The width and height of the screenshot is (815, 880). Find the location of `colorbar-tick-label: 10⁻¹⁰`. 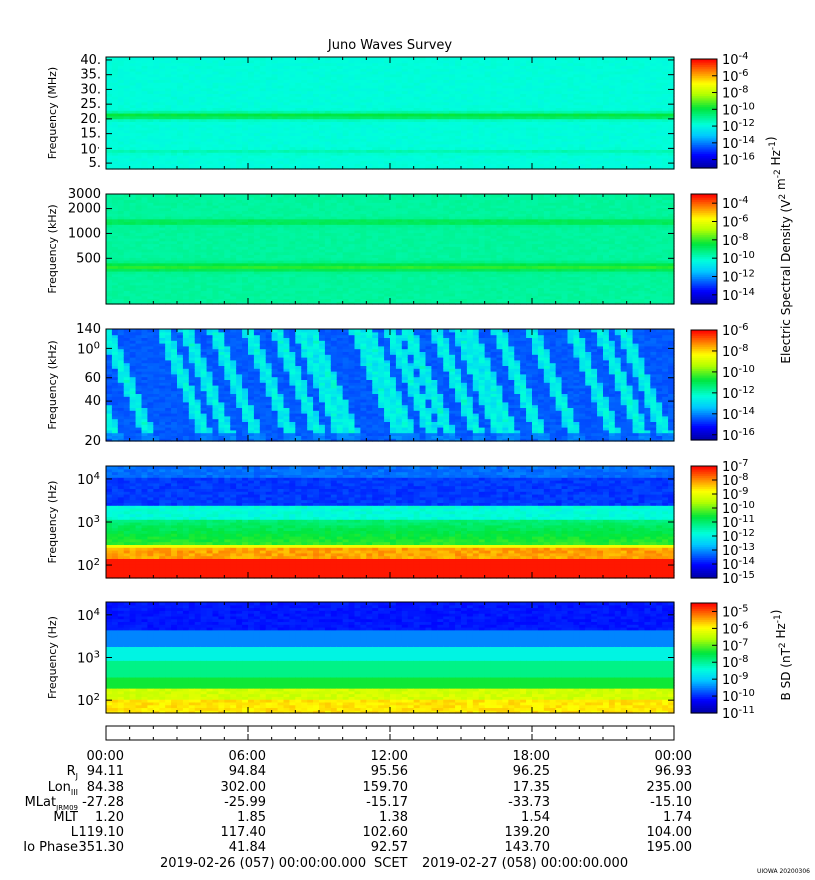

colorbar-tick-label: 10⁻¹⁰ is located at coordinates (738, 109).